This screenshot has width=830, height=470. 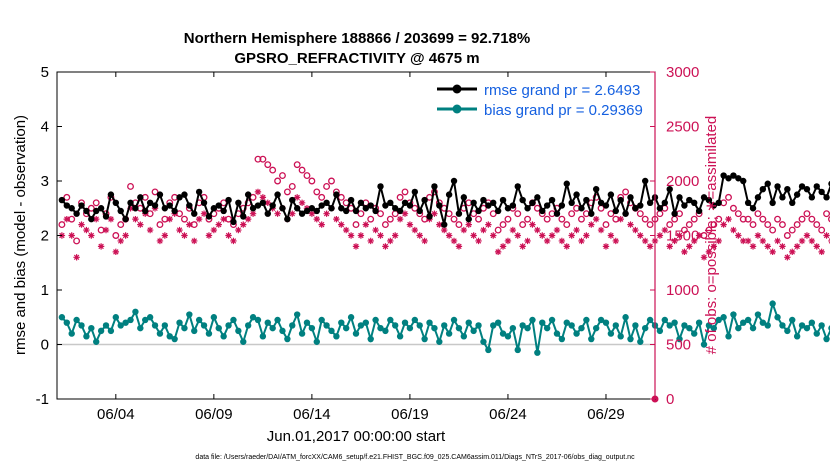 What do you see at coordinates (562, 90) in the screenshot?
I see `legend-rmse-label: rmse grand pr = 2.6493` at bounding box center [562, 90].